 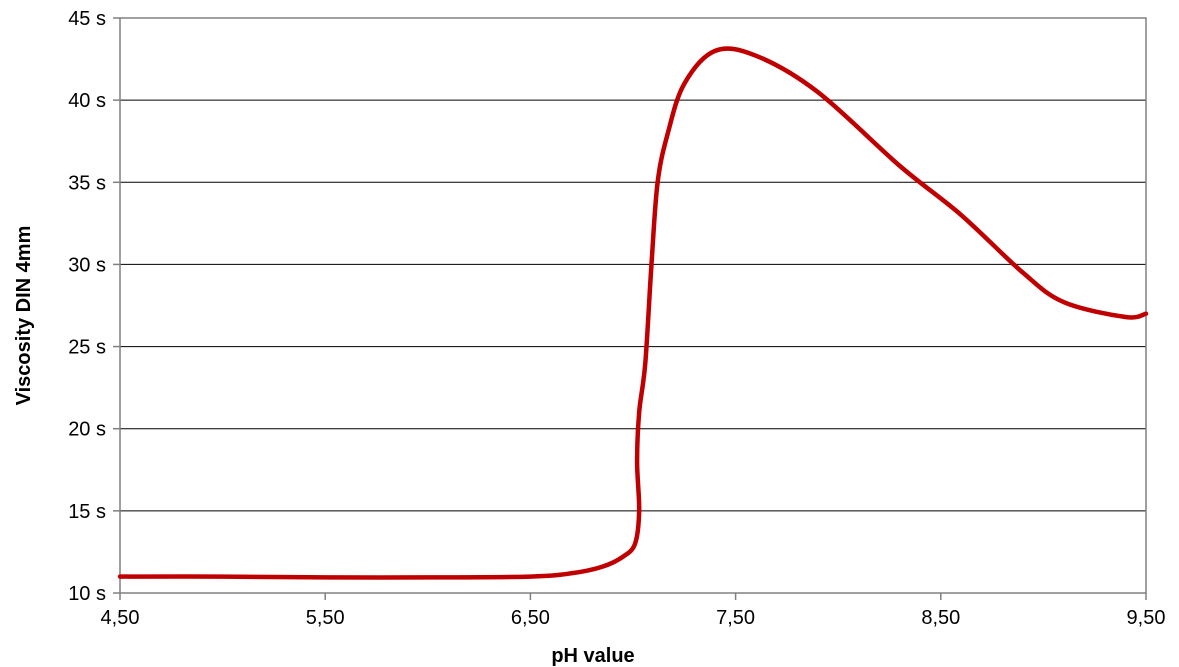 What do you see at coordinates (87, 430) in the screenshot?
I see `y-tick-label: 20 s` at bounding box center [87, 430].